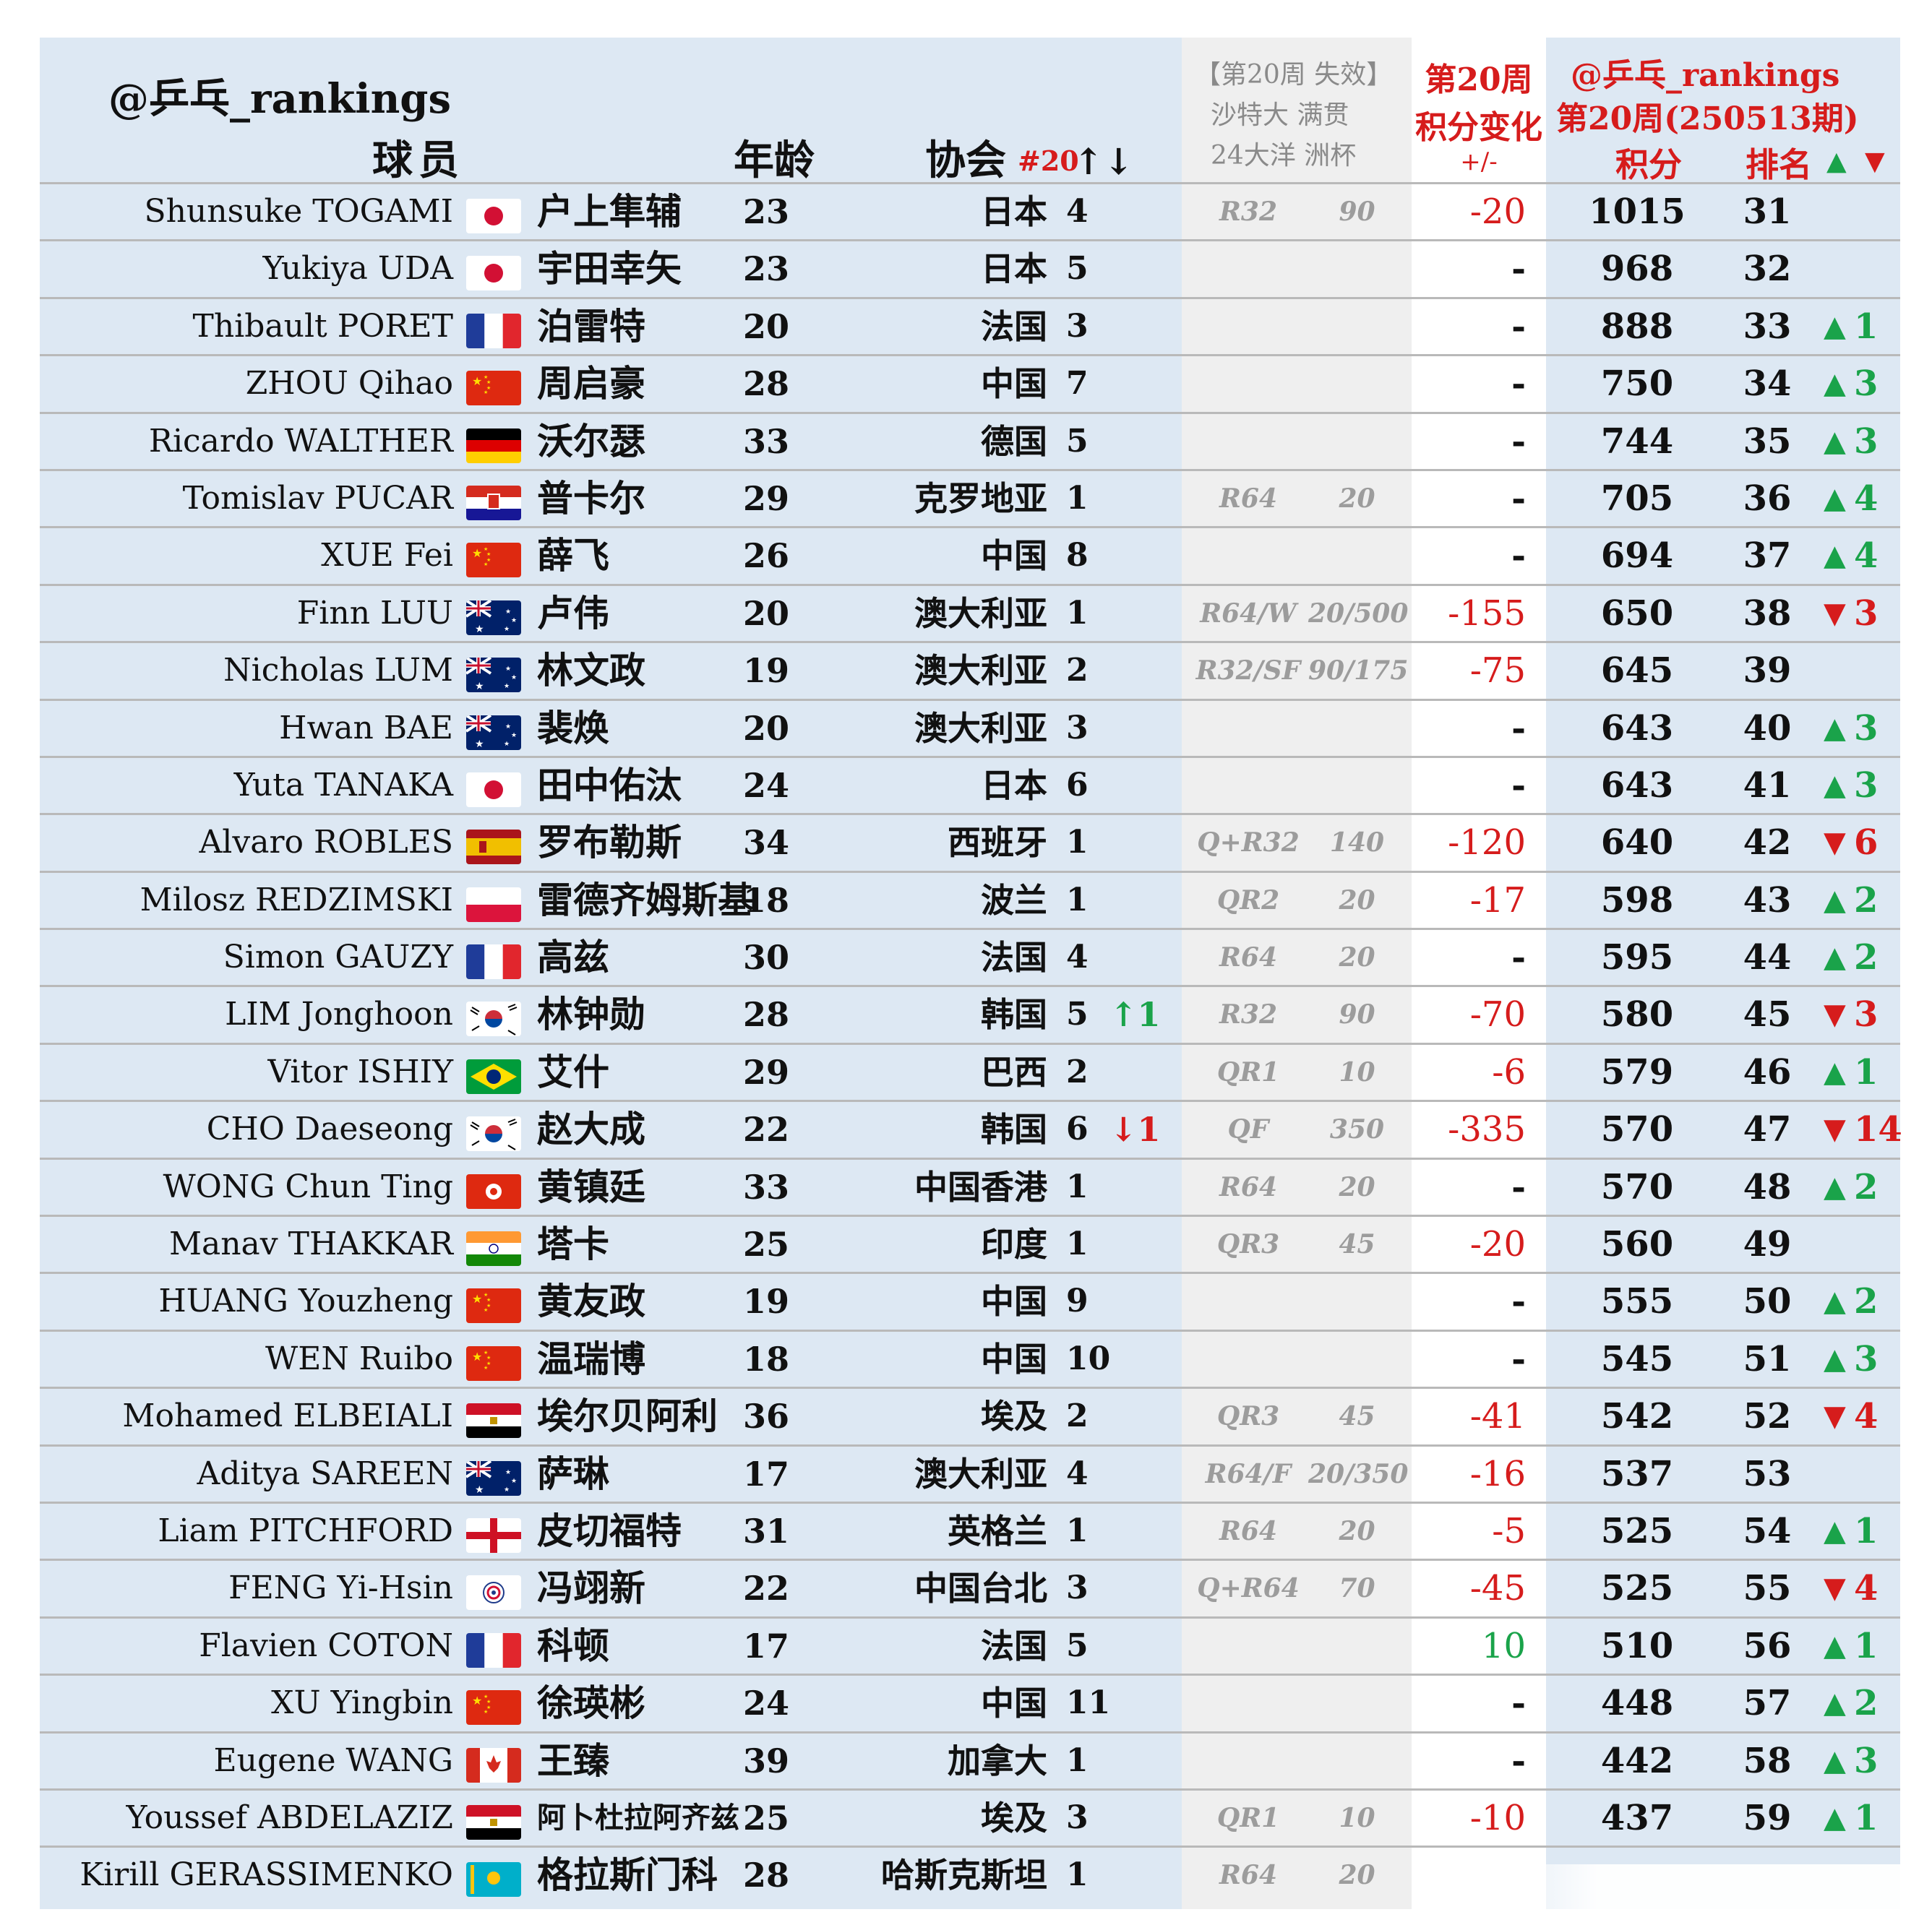 This screenshot has height=1925, width=1932. Describe the element at coordinates (1768, 556) in the screenshot. I see `world-rank: 37` at that location.